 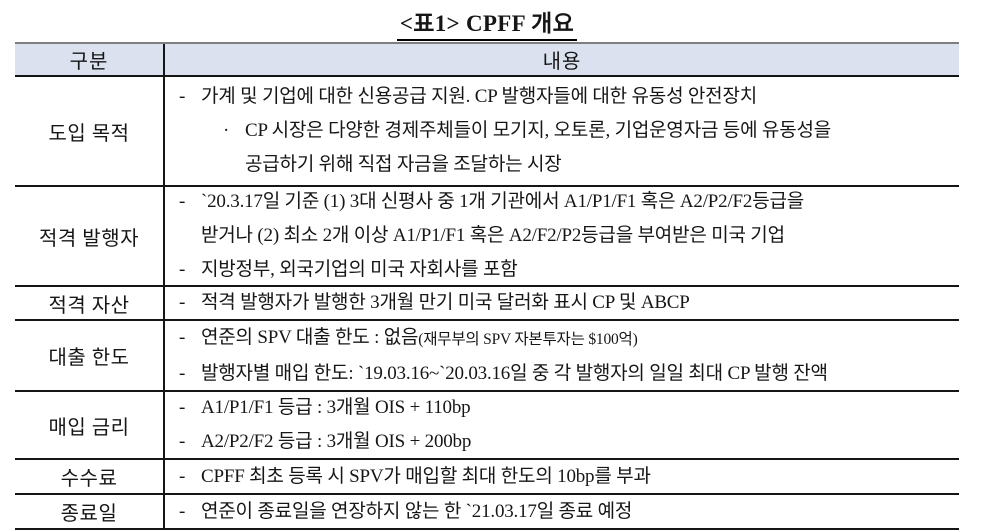 What do you see at coordinates (90, 131) in the screenshot?
I see `row-label: 도입 목적` at bounding box center [90, 131].